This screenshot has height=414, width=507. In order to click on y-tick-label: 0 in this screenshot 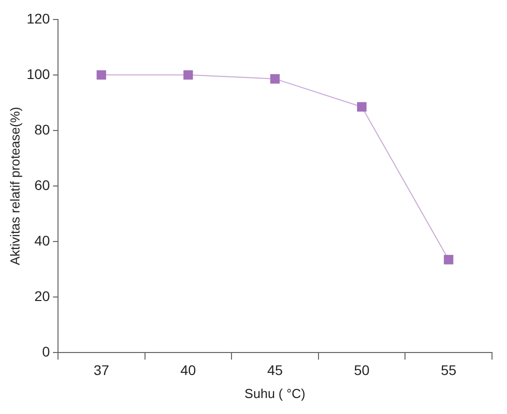, I will do `click(46, 351)`.